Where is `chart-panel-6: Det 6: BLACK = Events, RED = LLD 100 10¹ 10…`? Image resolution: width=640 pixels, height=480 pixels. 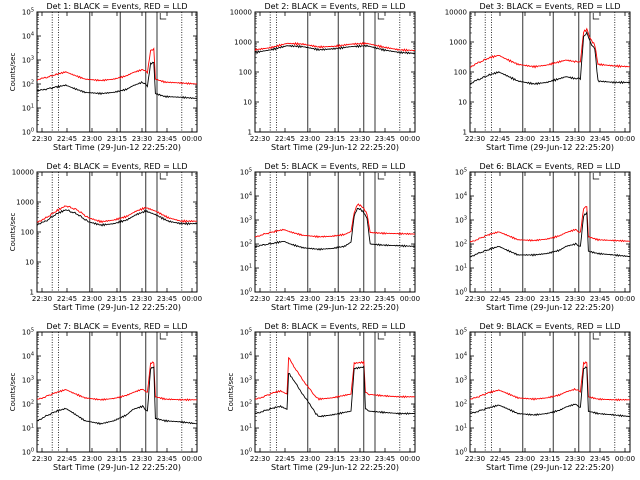
chart-panel-6: Det 6: BLACK = Events, RED = LLD 100 10¹ 10… is located at coordinates (545, 237).